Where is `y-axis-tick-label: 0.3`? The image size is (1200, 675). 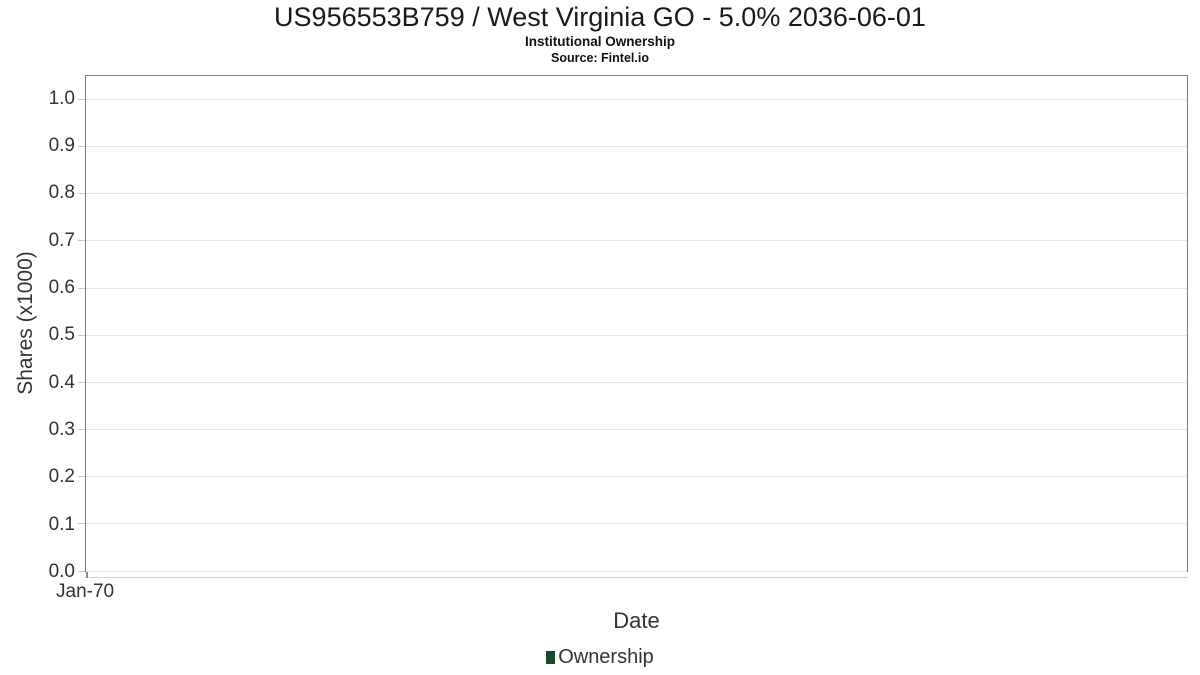
y-axis-tick-label: 0.3 is located at coordinates (61, 429).